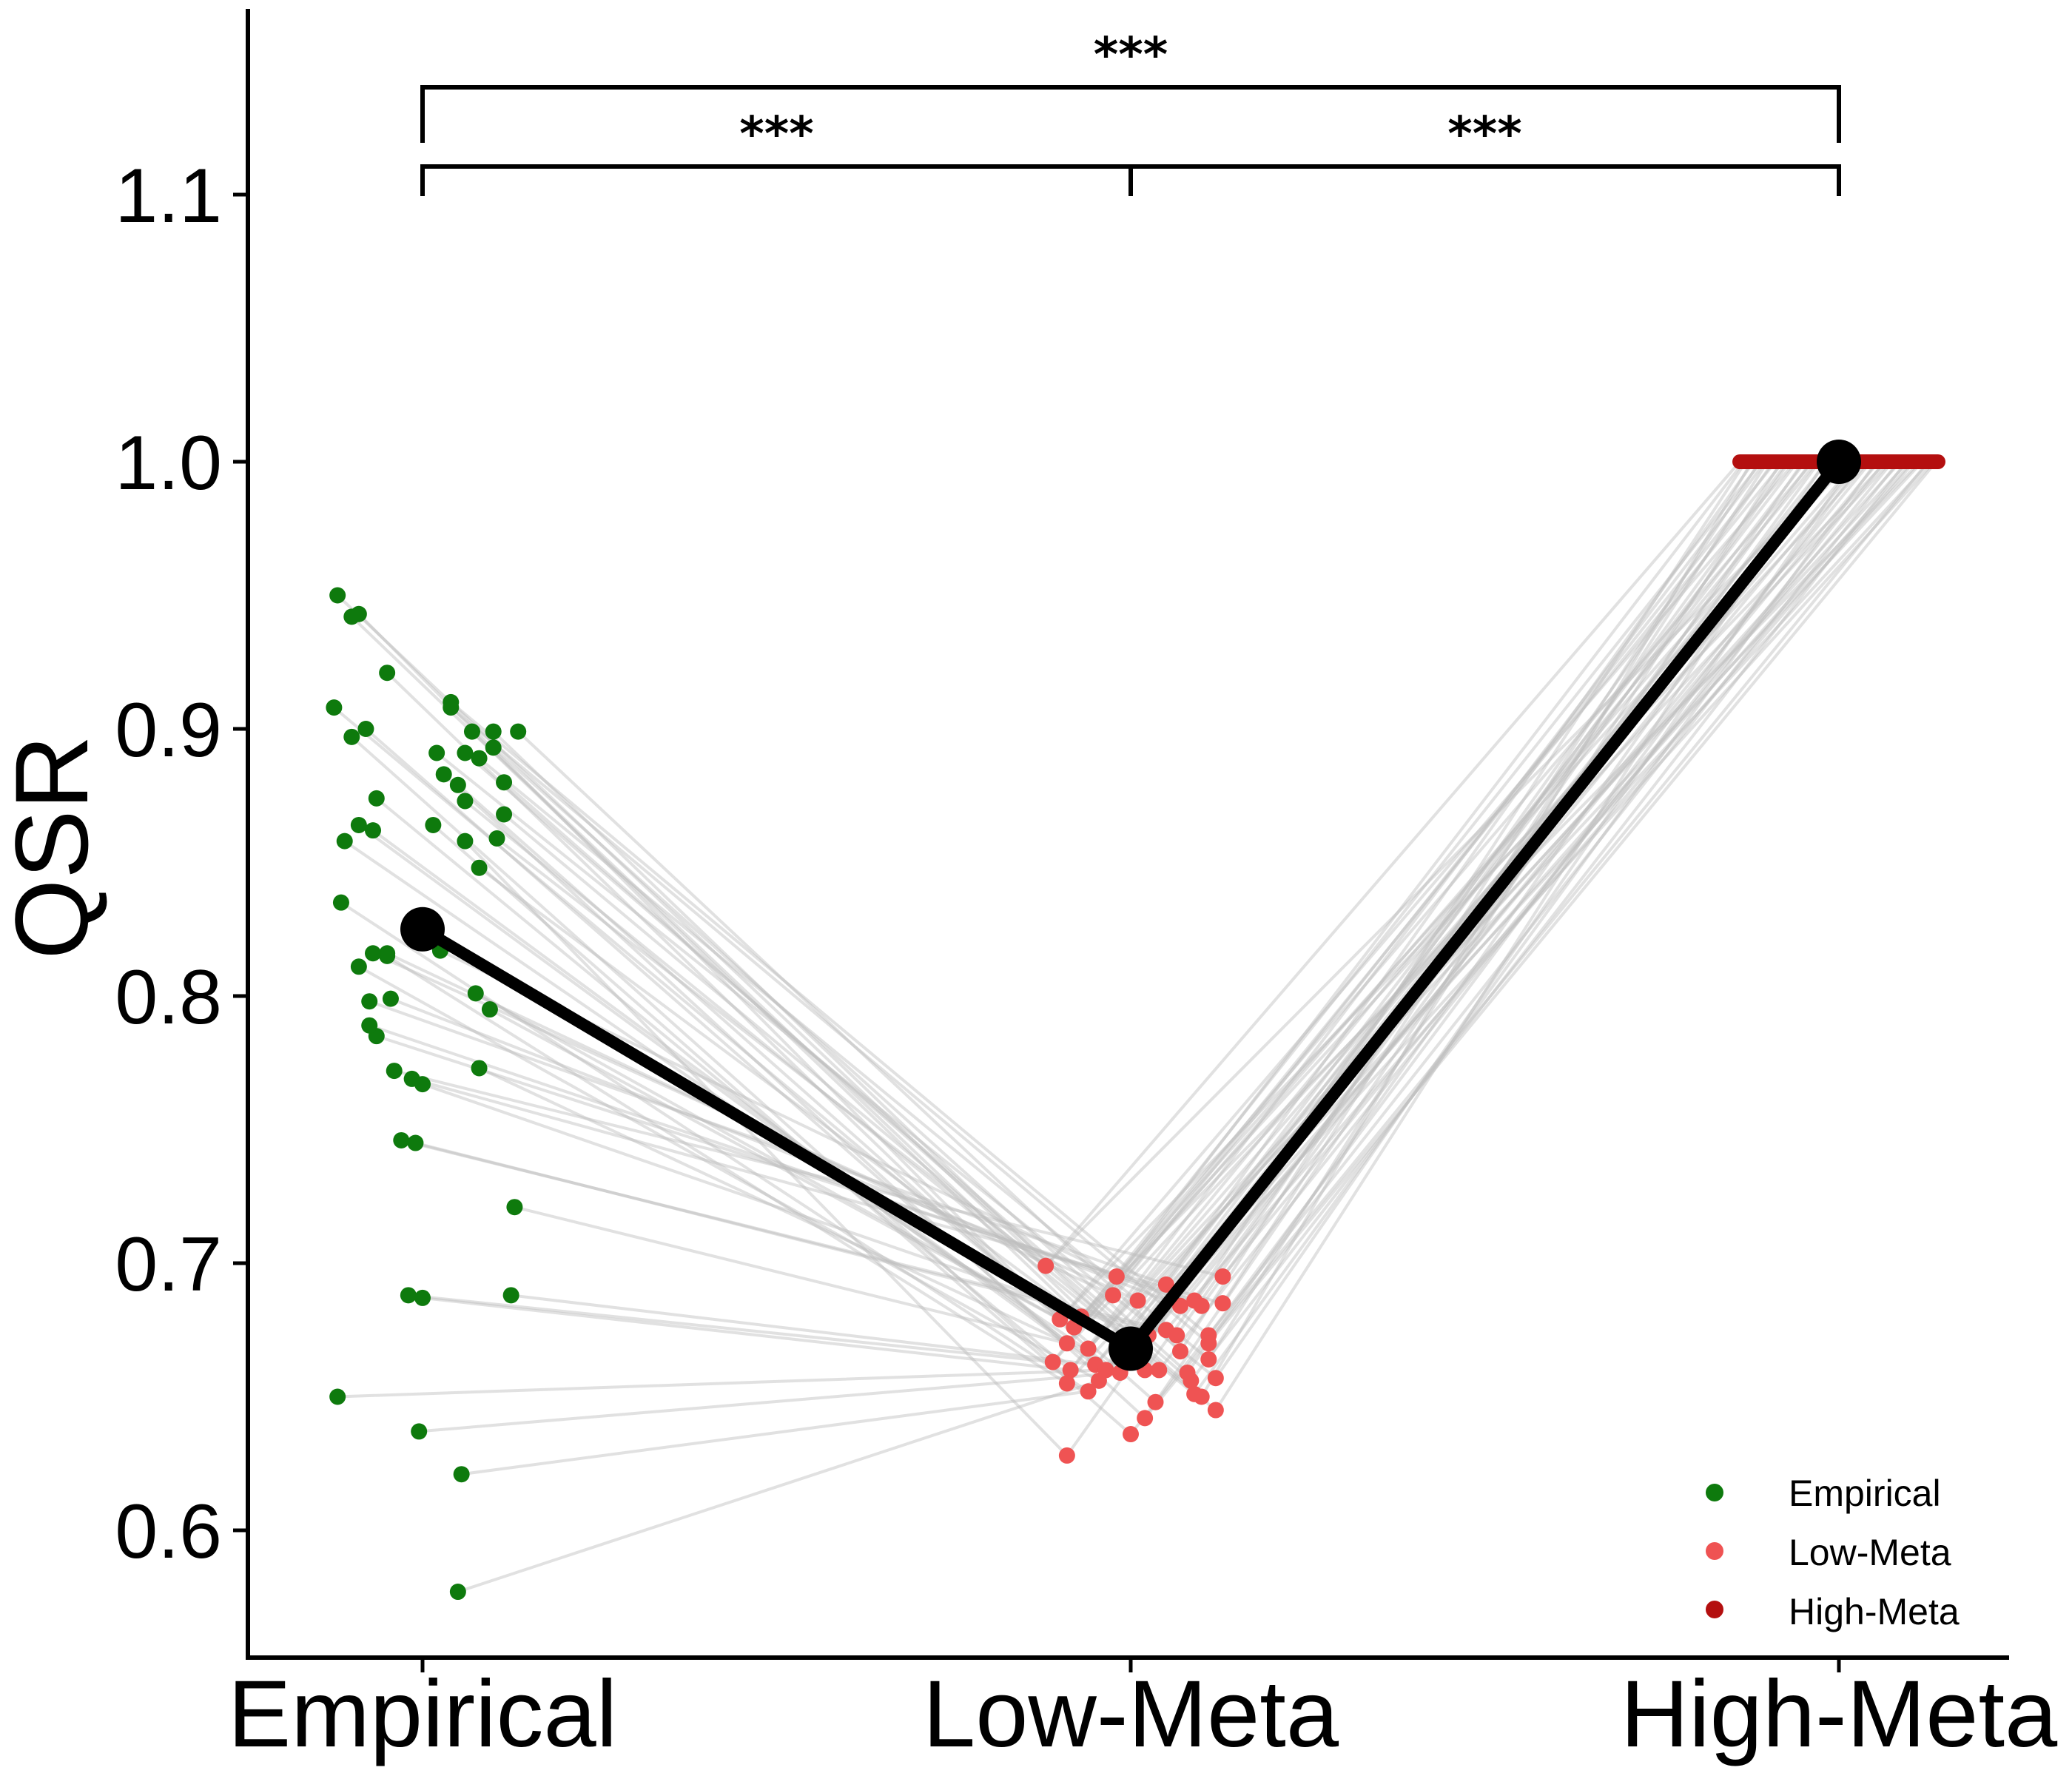  I want to click on significance-brackets: *** *** ***, so click(1130, 112).